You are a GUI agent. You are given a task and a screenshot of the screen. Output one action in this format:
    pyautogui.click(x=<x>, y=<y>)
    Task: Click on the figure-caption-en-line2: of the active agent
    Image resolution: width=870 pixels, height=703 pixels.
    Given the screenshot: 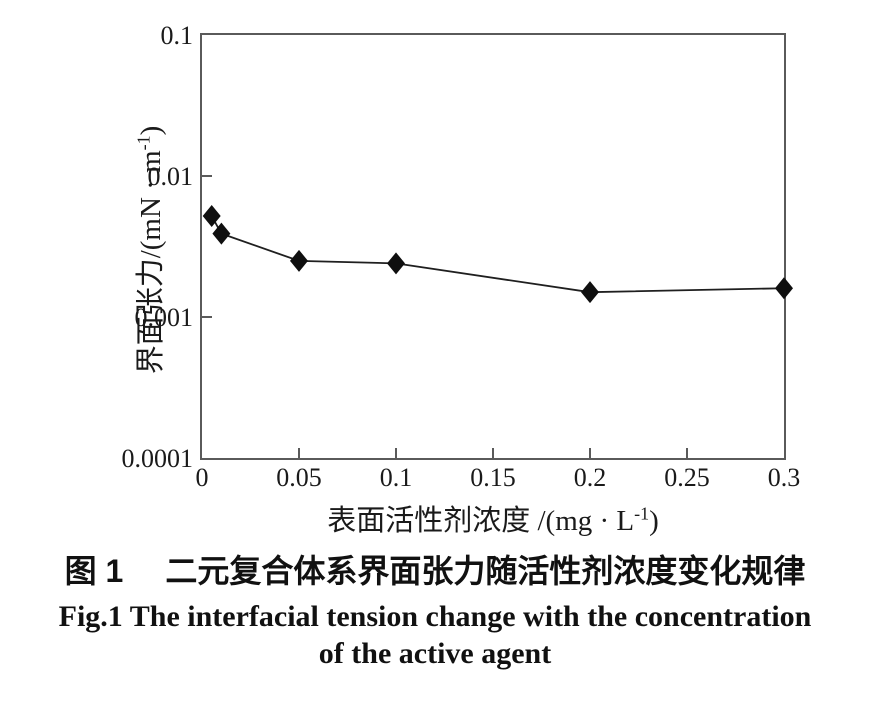 What is the action you would take?
    pyautogui.click(x=435, y=653)
    